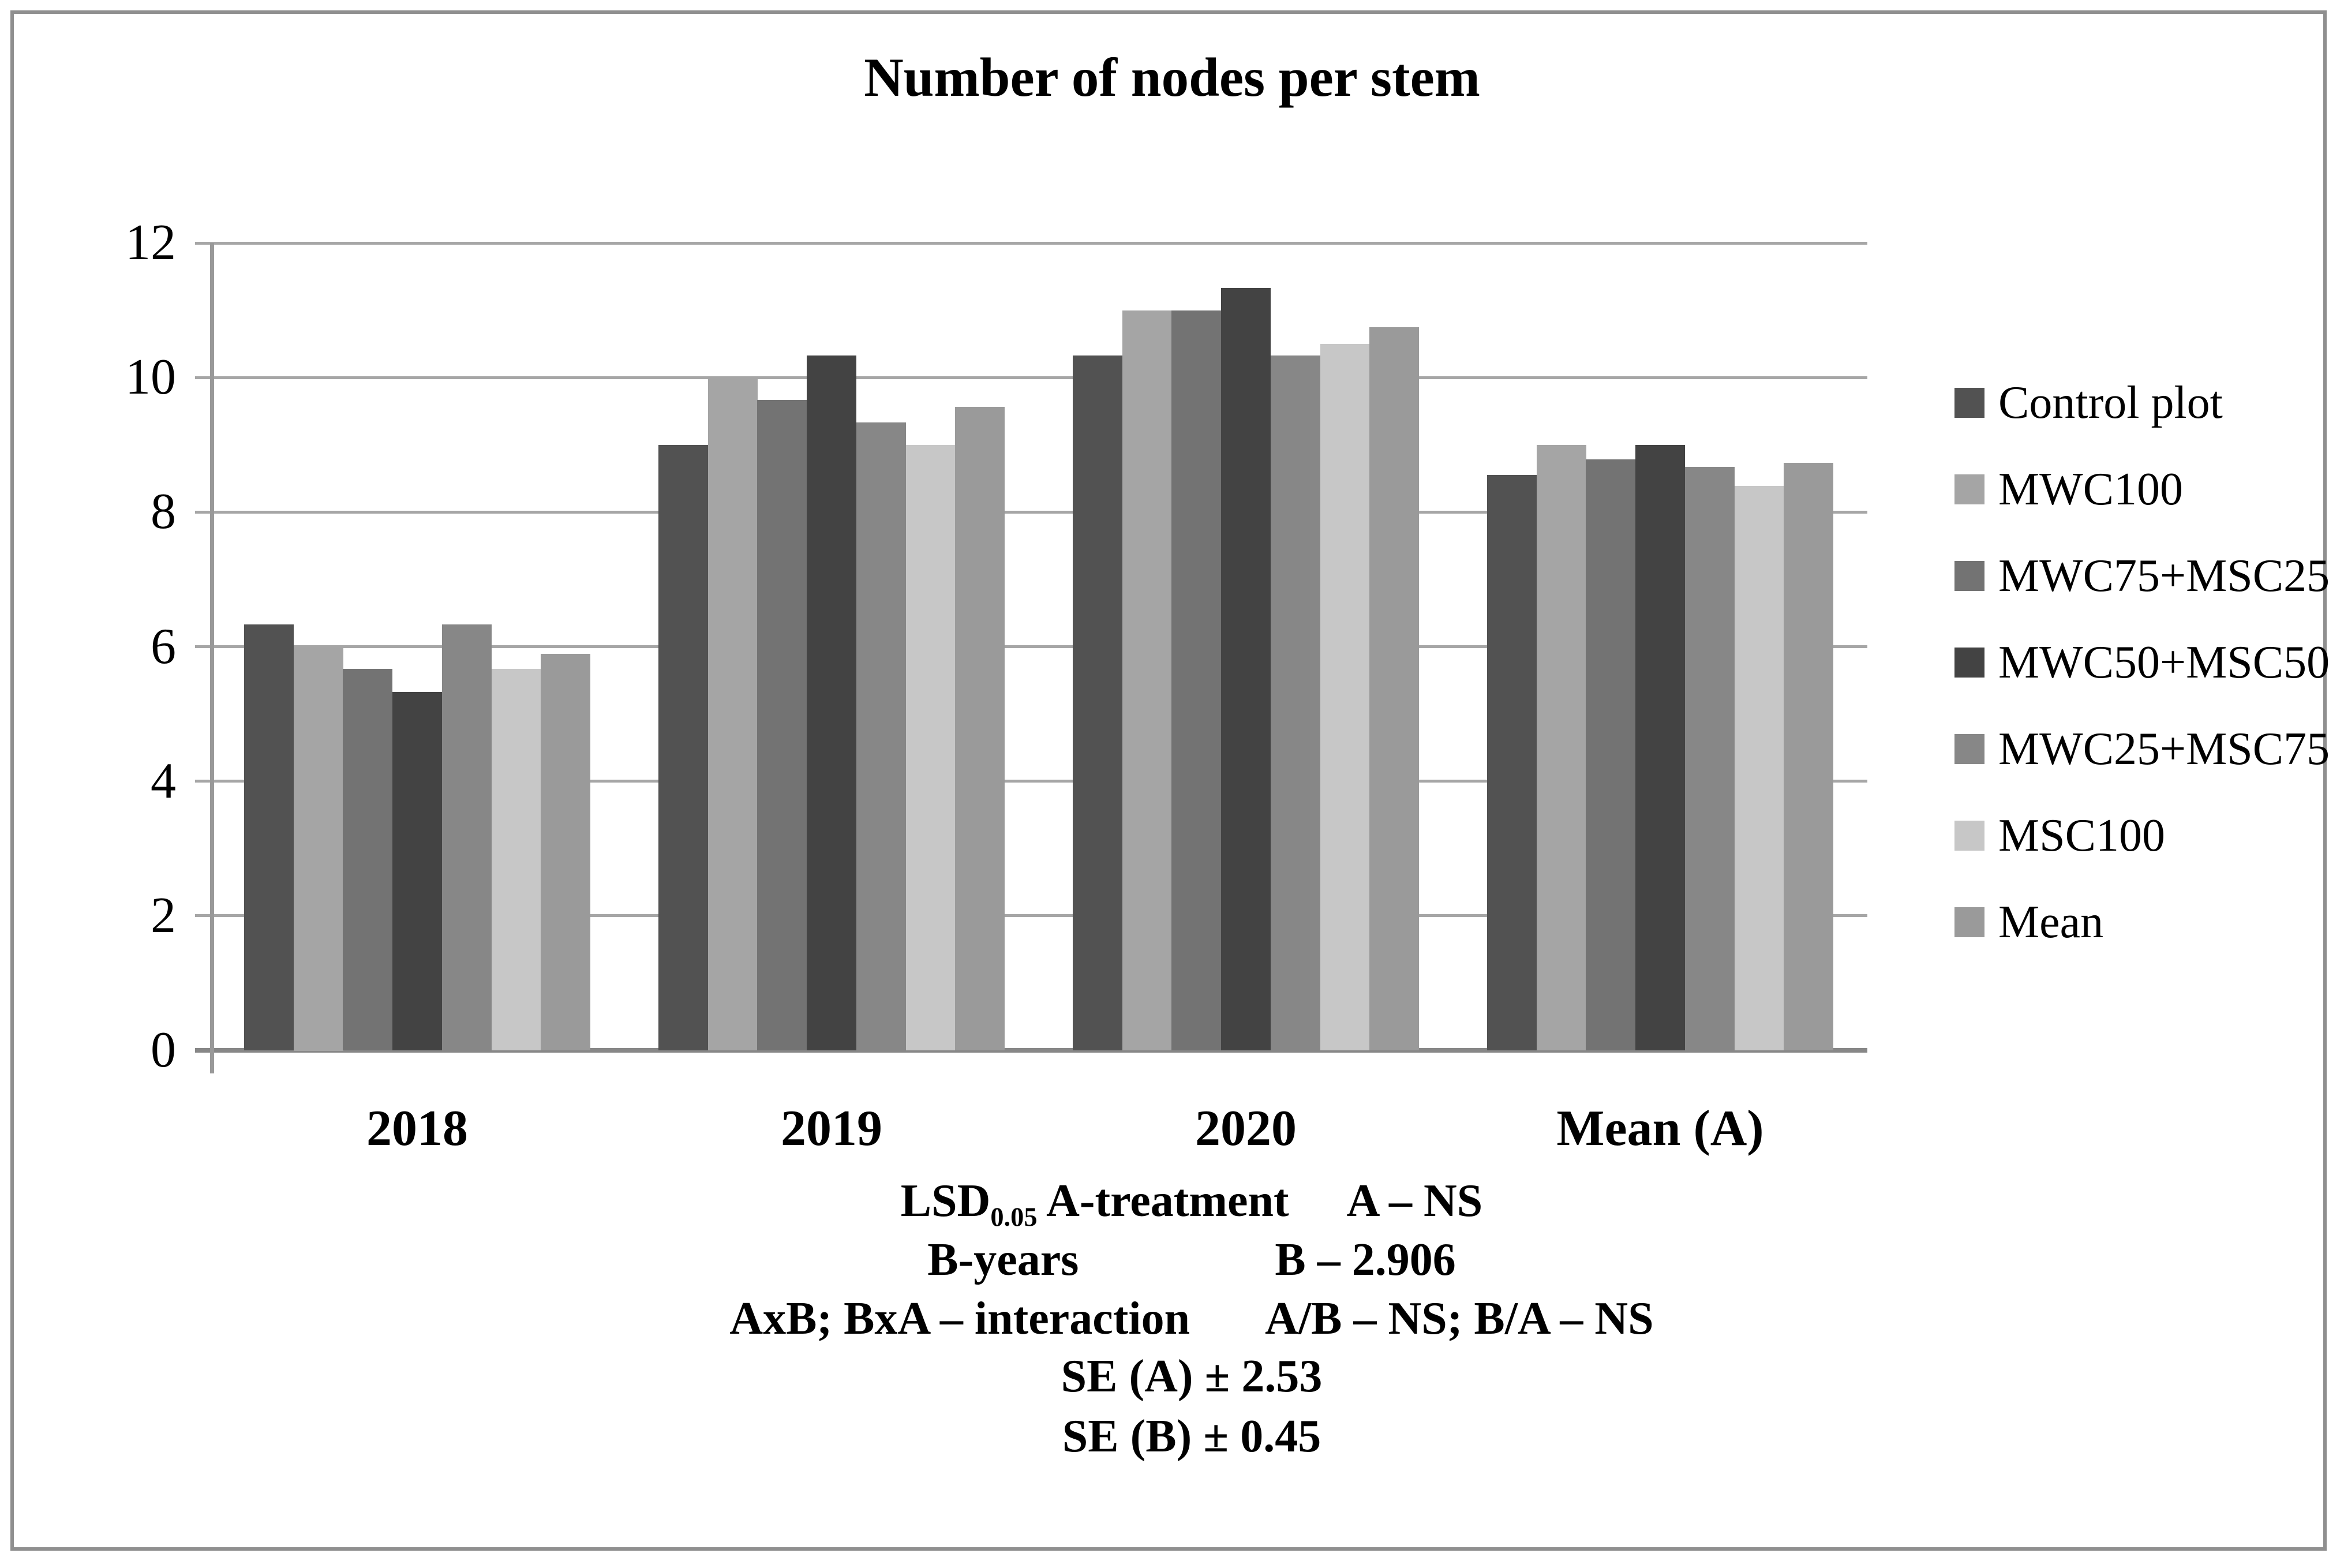 The image size is (2344, 1568). Describe the element at coordinates (2164, 749) in the screenshot. I see `legend-item-label: MWC25+MSC75` at that location.